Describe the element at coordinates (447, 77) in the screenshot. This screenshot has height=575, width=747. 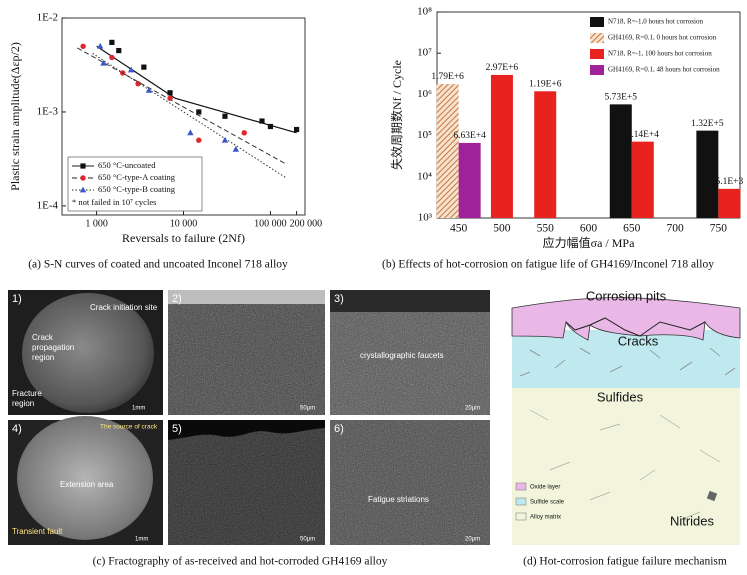
I see `value-label: 1.79E+6` at that location.